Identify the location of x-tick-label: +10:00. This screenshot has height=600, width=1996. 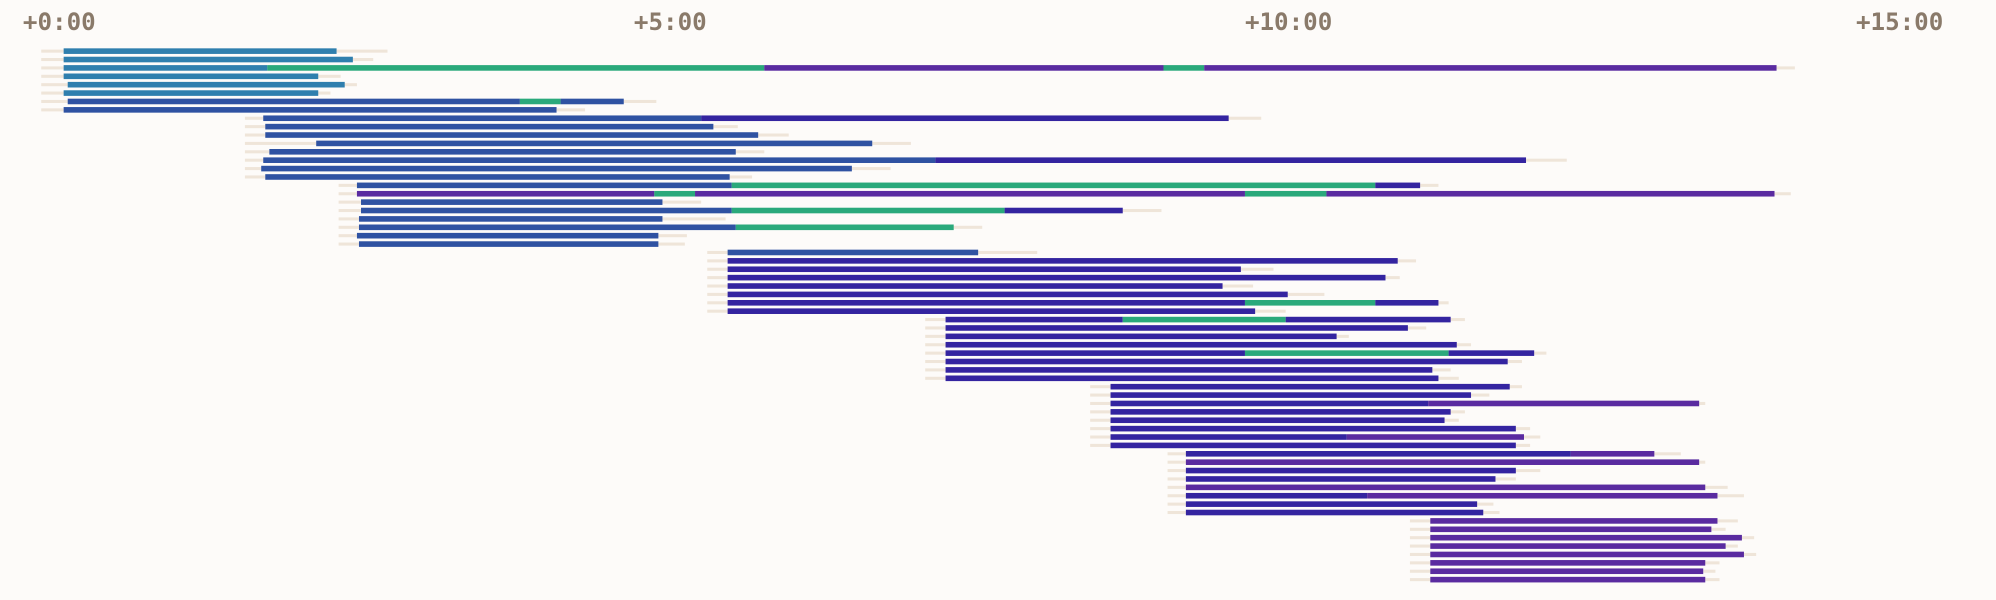
(1288, 22).